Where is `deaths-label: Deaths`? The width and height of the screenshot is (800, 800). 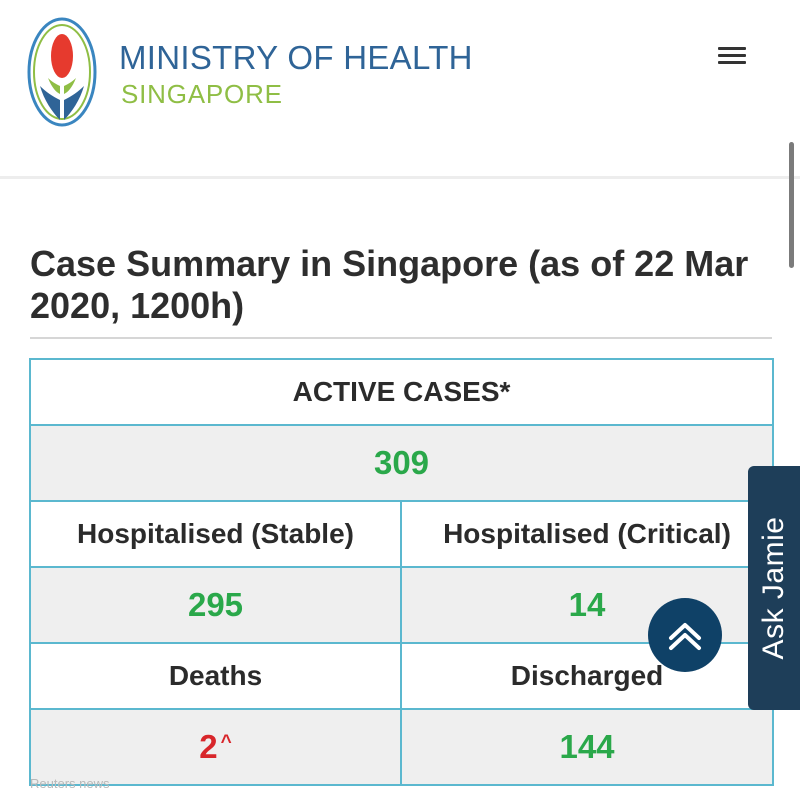 deaths-label: Deaths is located at coordinates (215, 675).